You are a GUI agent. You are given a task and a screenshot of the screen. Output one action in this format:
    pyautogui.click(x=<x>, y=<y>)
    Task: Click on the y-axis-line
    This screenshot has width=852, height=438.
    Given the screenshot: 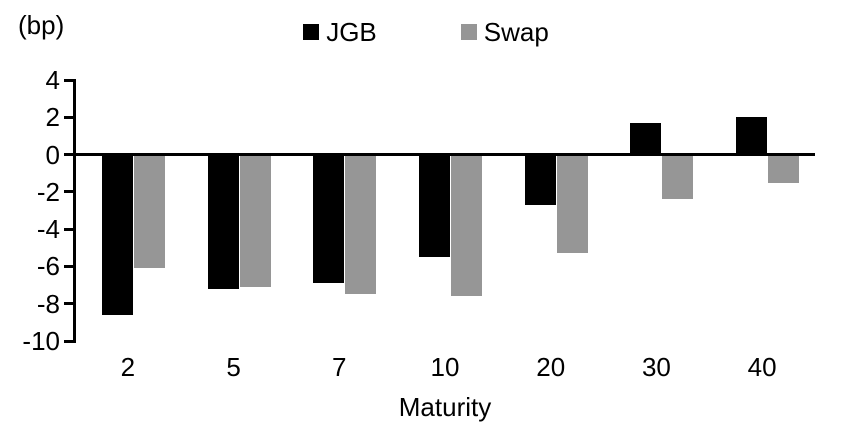 What is the action you would take?
    pyautogui.click(x=74, y=211)
    